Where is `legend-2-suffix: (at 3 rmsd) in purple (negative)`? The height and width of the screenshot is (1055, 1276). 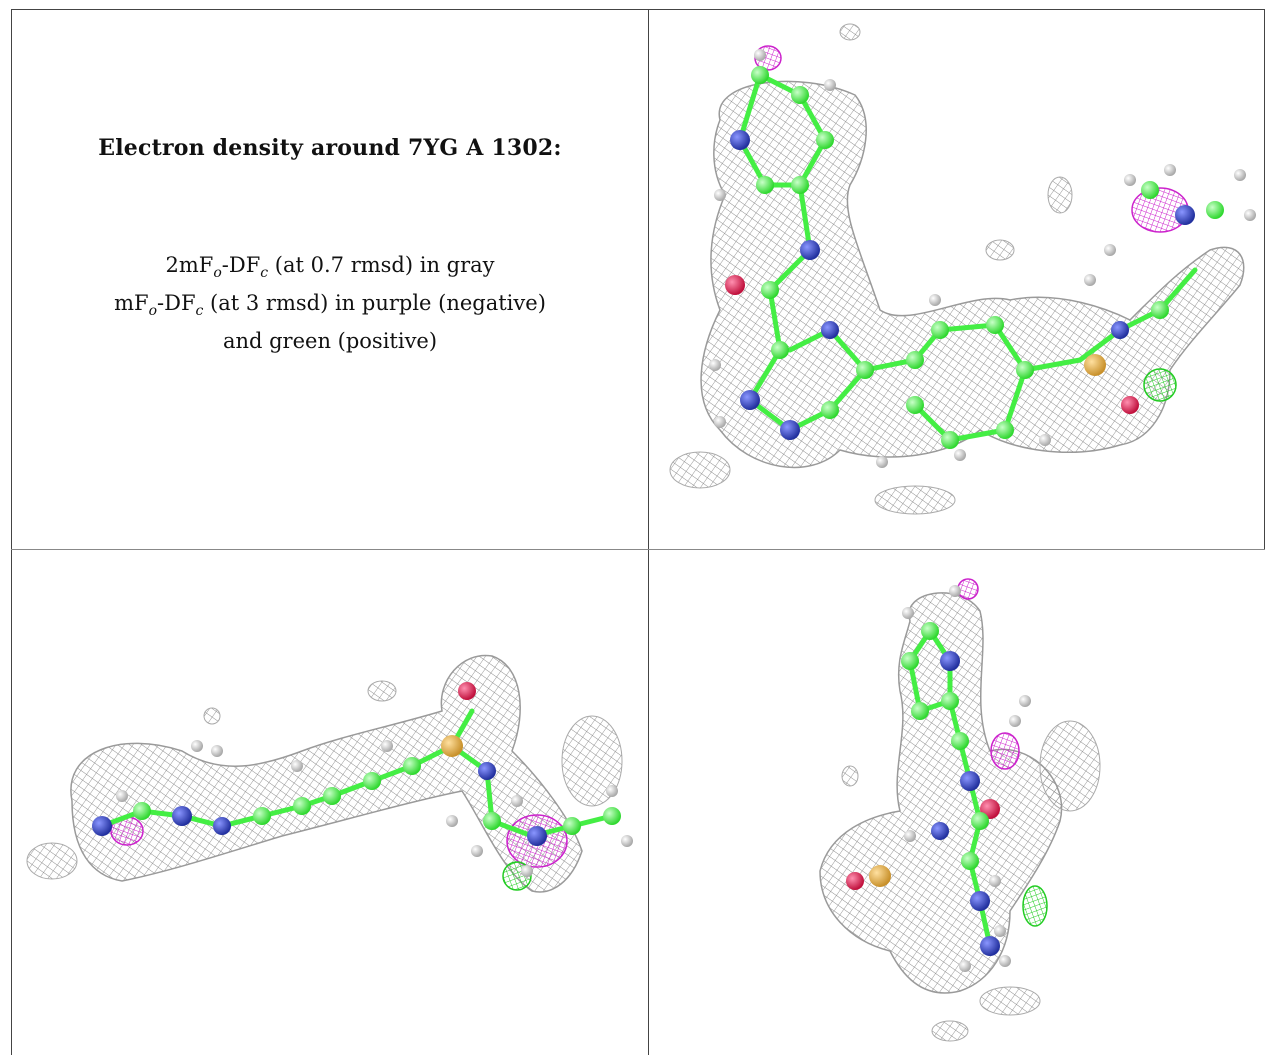 legend-2-suffix: (at 3 rmsd) in purple (negative) is located at coordinates (374, 303).